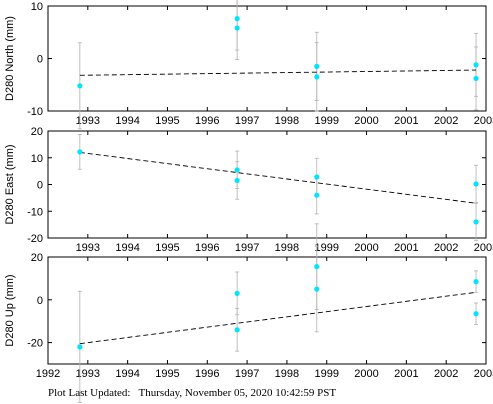 Image resolution: width=493 pixels, height=404 pixels. Describe the element at coordinates (287, 248) in the screenshot. I see `panel-2-xtick-label: 1998` at that location.